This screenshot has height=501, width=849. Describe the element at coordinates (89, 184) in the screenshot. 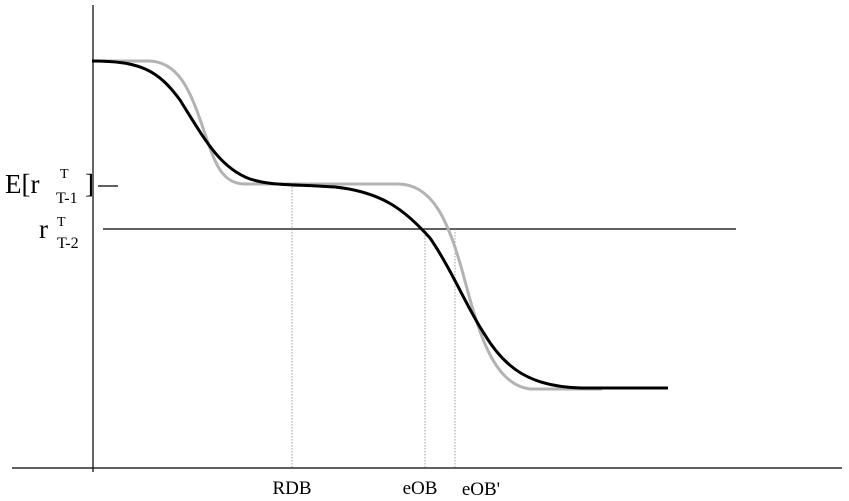

I see `label-e-r-t-1-close: ]` at that location.